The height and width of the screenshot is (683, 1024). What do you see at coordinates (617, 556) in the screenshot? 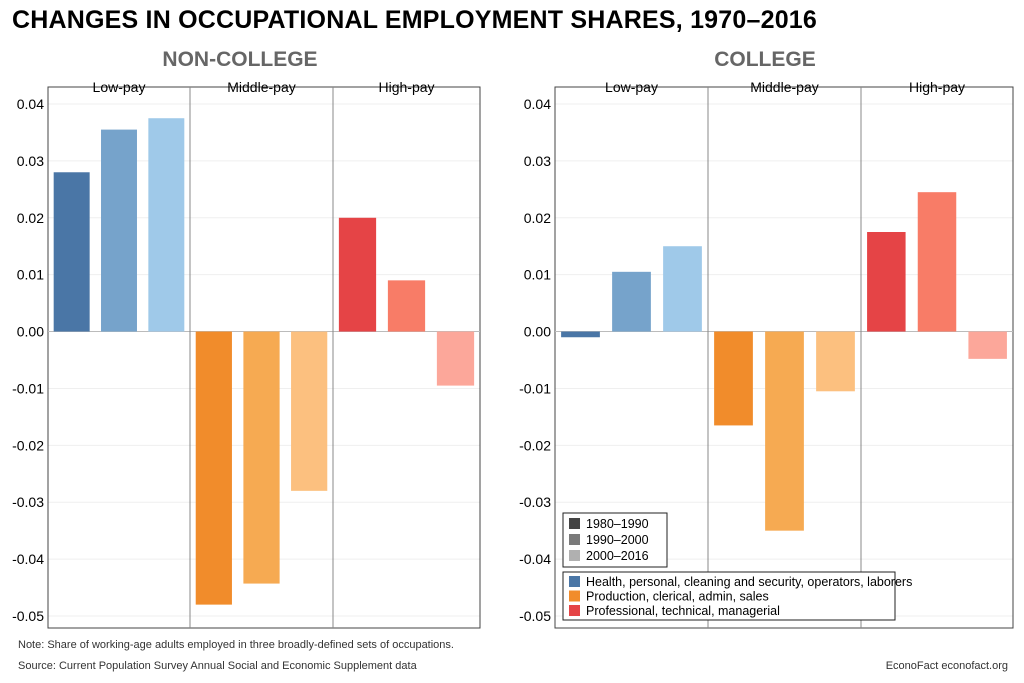
I see `legend-label: 2000–2016` at bounding box center [617, 556].